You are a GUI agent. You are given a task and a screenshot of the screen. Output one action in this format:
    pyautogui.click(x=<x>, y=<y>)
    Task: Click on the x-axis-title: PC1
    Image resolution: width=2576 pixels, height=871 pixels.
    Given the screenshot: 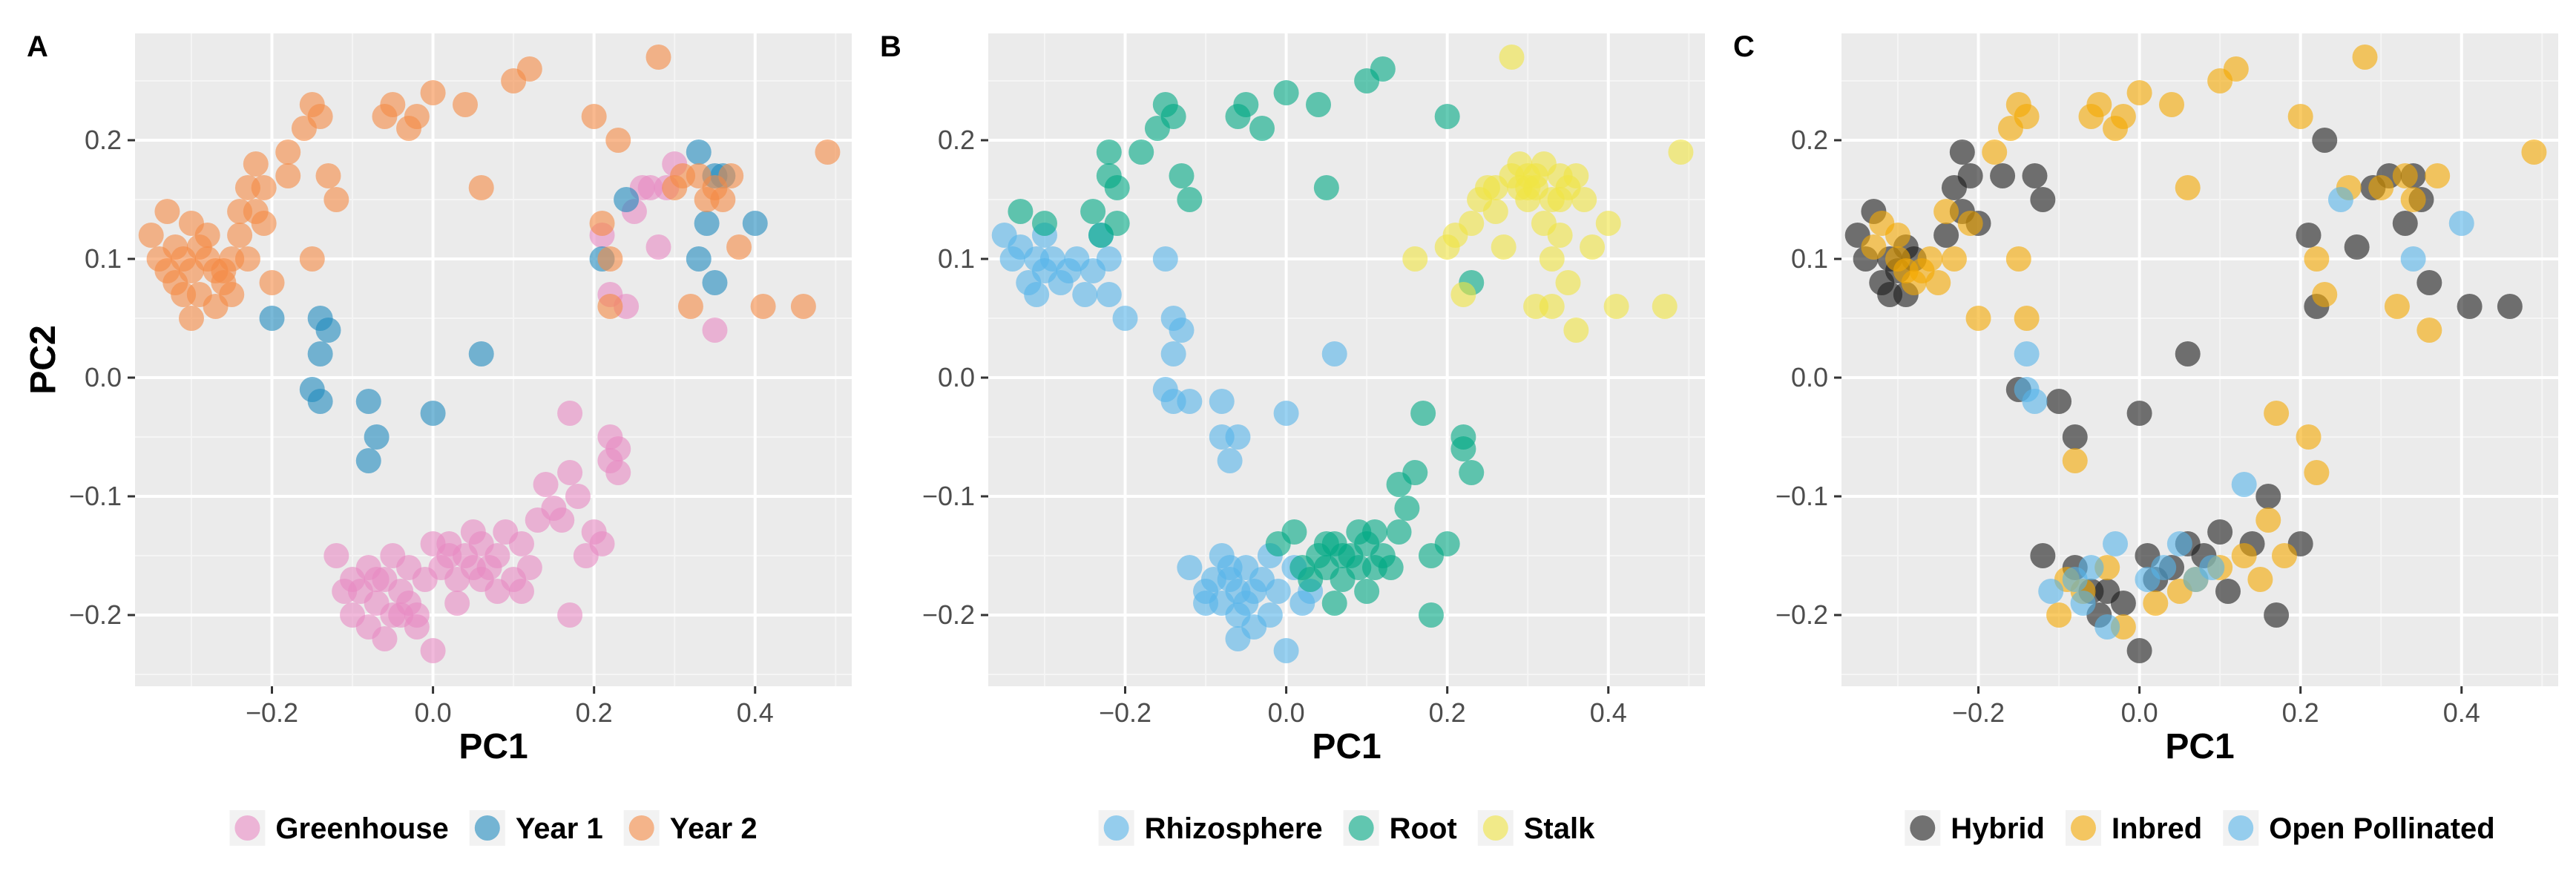 What is the action you would take?
    pyautogui.click(x=493, y=746)
    